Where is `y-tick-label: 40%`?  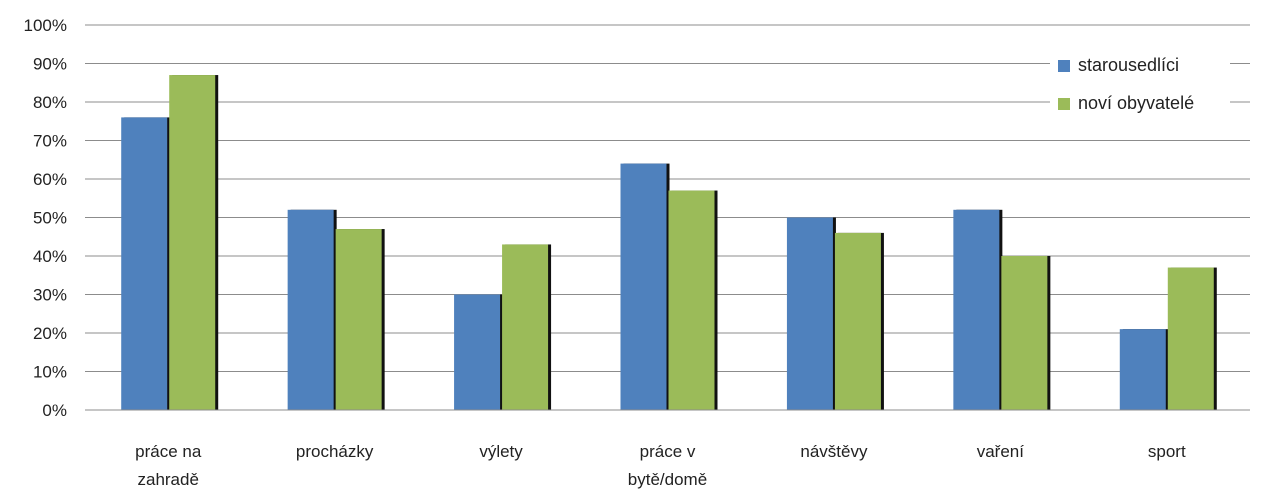 y-tick-label: 40% is located at coordinates (50, 256).